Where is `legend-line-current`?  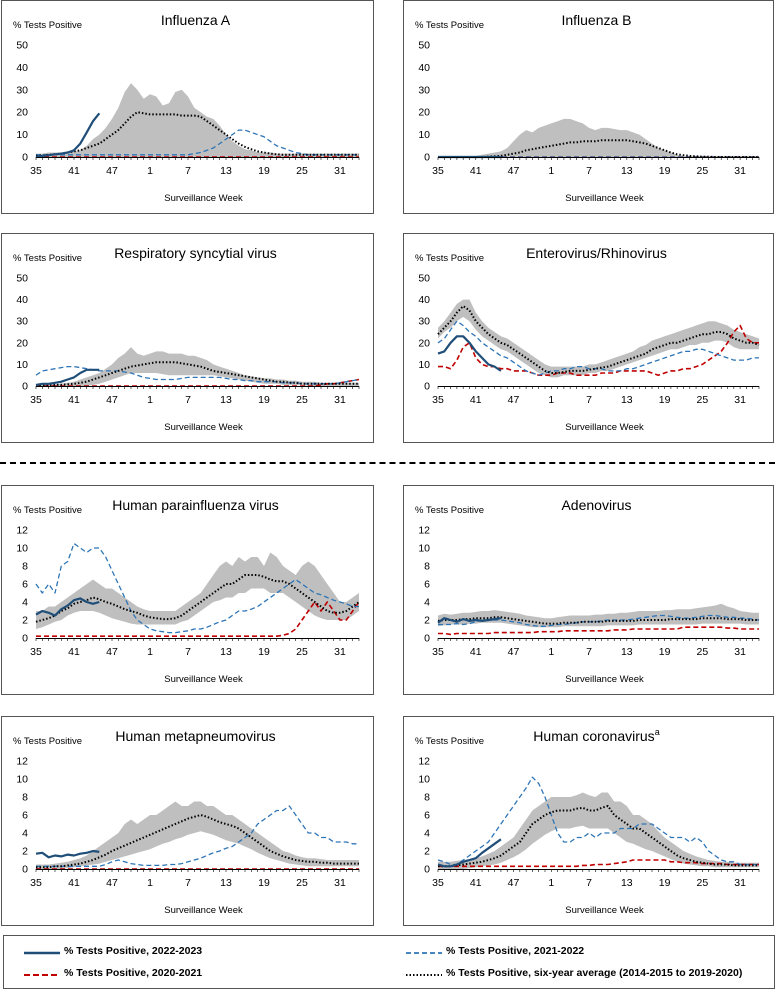
legend-line-current is located at coordinates (42, 953).